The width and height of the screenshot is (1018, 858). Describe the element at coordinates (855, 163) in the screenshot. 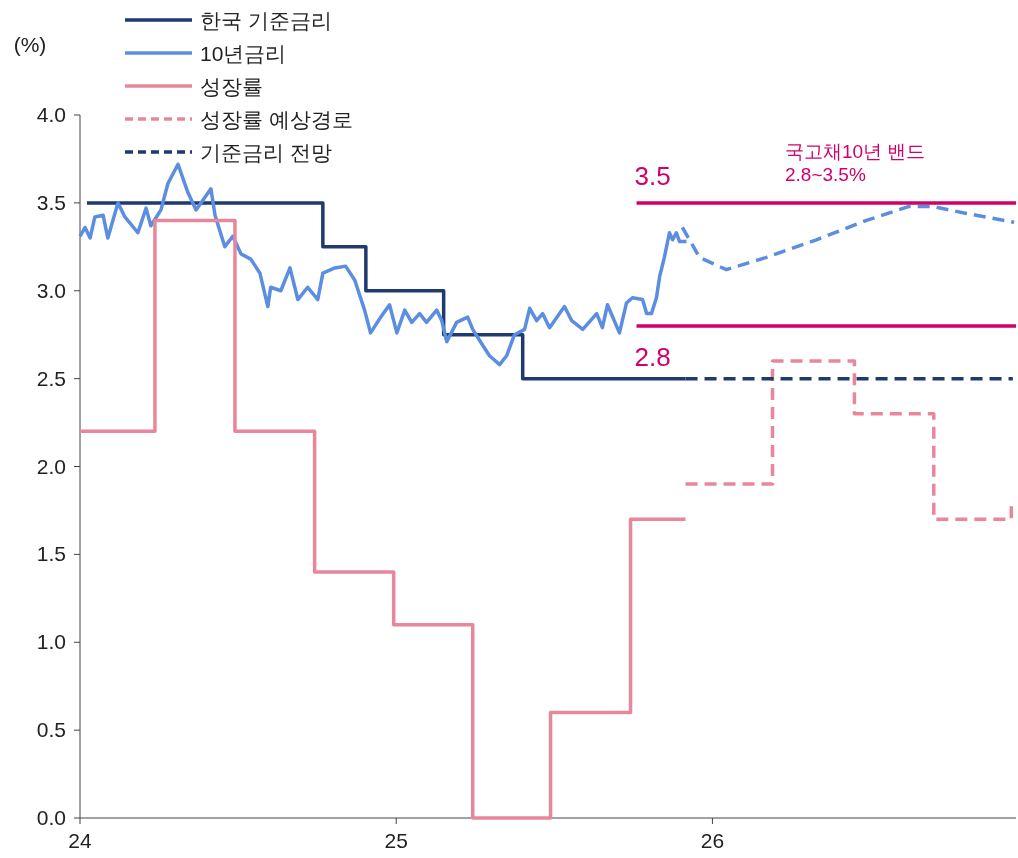

I see `annotation: 국고채10년 밴드 2.8~3.5%` at that location.